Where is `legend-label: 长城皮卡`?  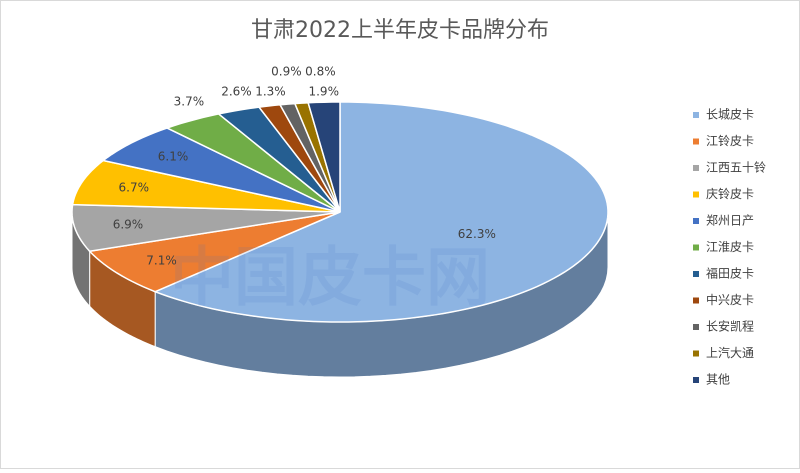 legend-label: 长城皮卡 is located at coordinates (730, 115).